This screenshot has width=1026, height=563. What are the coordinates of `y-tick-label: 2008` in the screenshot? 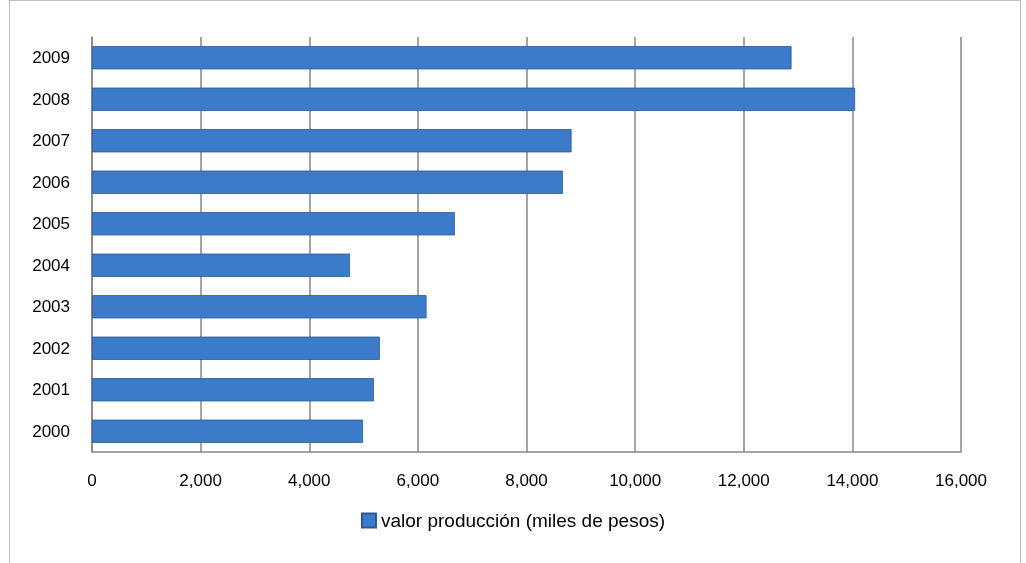 It's located at (51, 99).